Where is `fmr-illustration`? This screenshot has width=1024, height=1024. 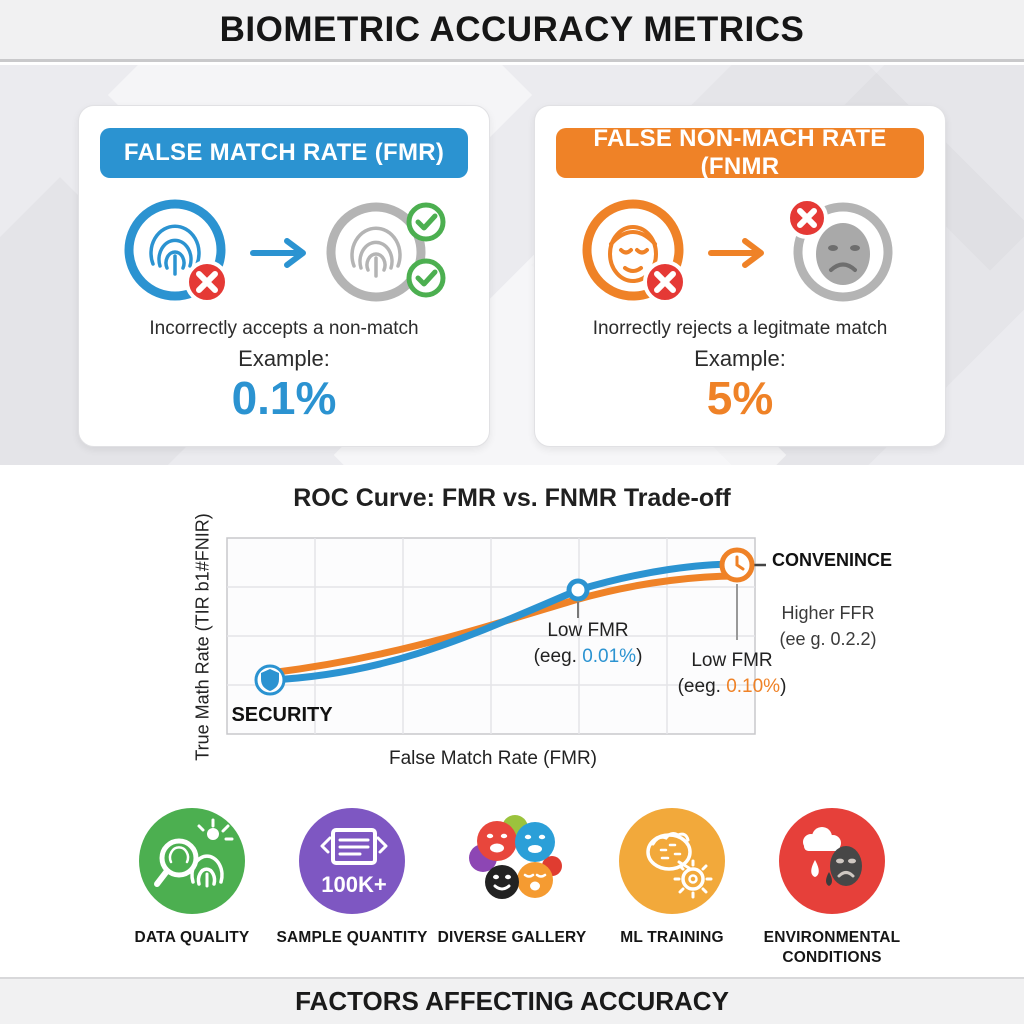 fmr-illustration is located at coordinates (284, 253).